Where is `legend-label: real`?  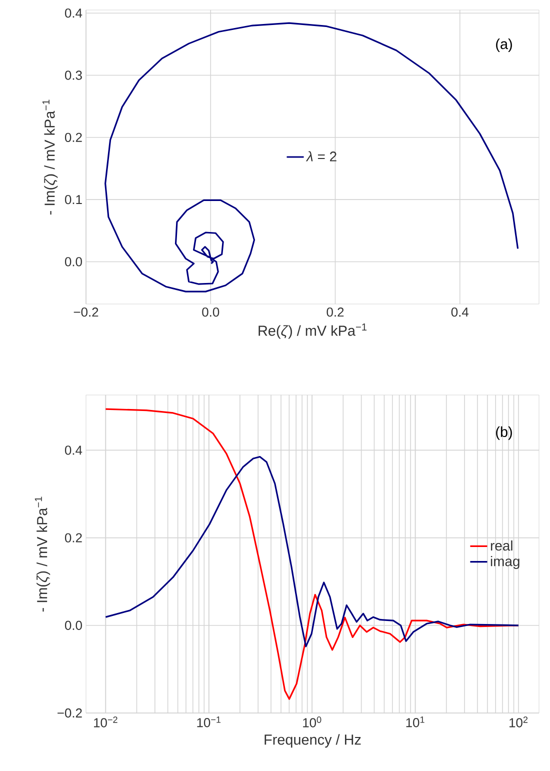
legend-label: real is located at coordinates (501, 545).